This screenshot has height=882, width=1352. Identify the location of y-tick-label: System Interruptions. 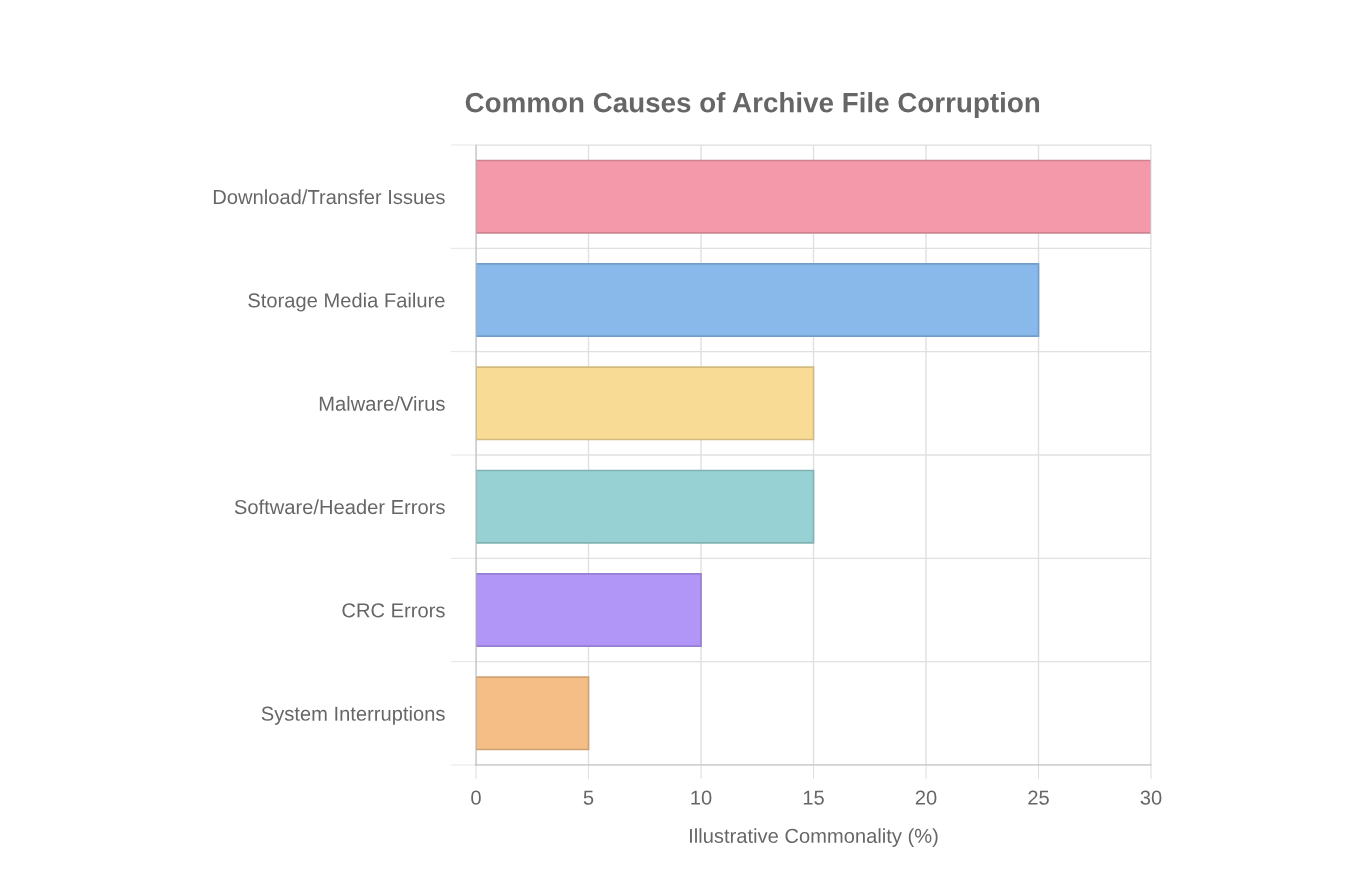
(353, 715).